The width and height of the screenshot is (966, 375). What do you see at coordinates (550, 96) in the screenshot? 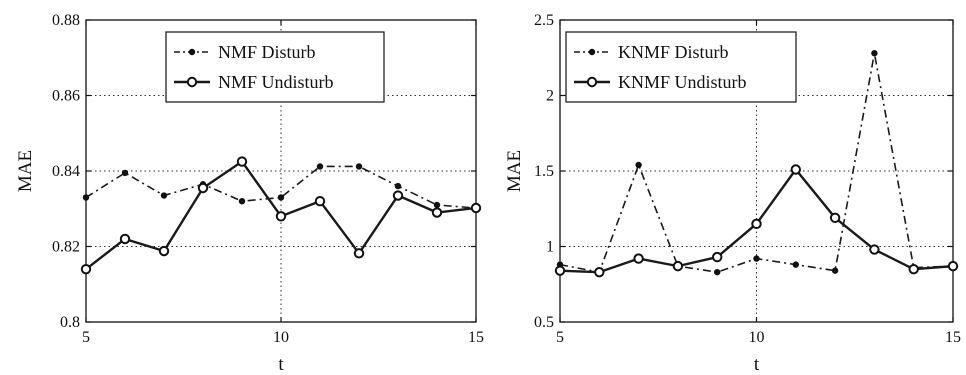
I see `y-tick-label: 2` at bounding box center [550, 96].